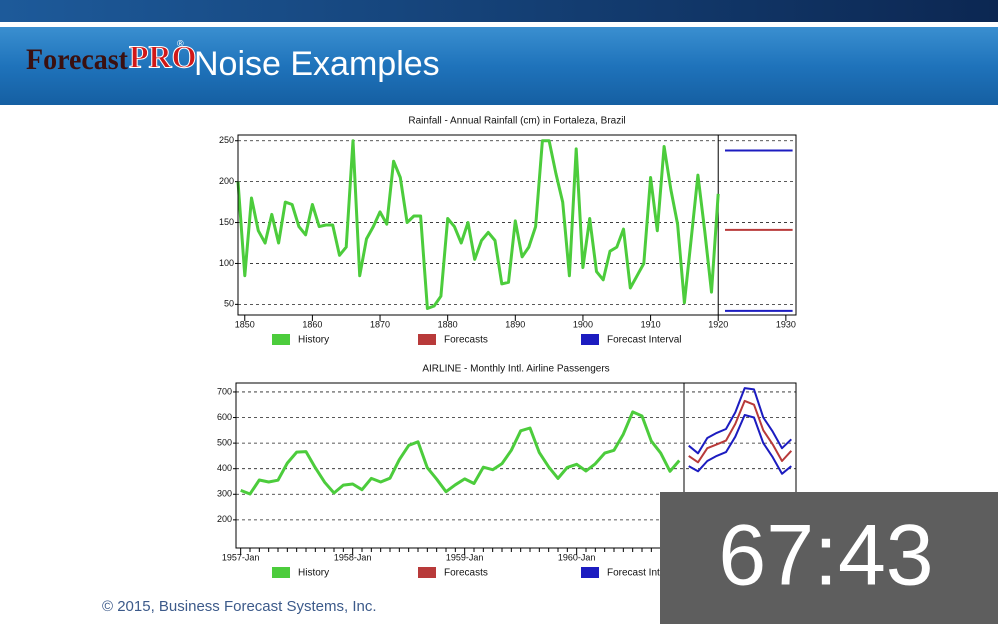  Describe the element at coordinates (353, 557) in the screenshot. I see `x-tick-label: 1958-Jan` at that location.